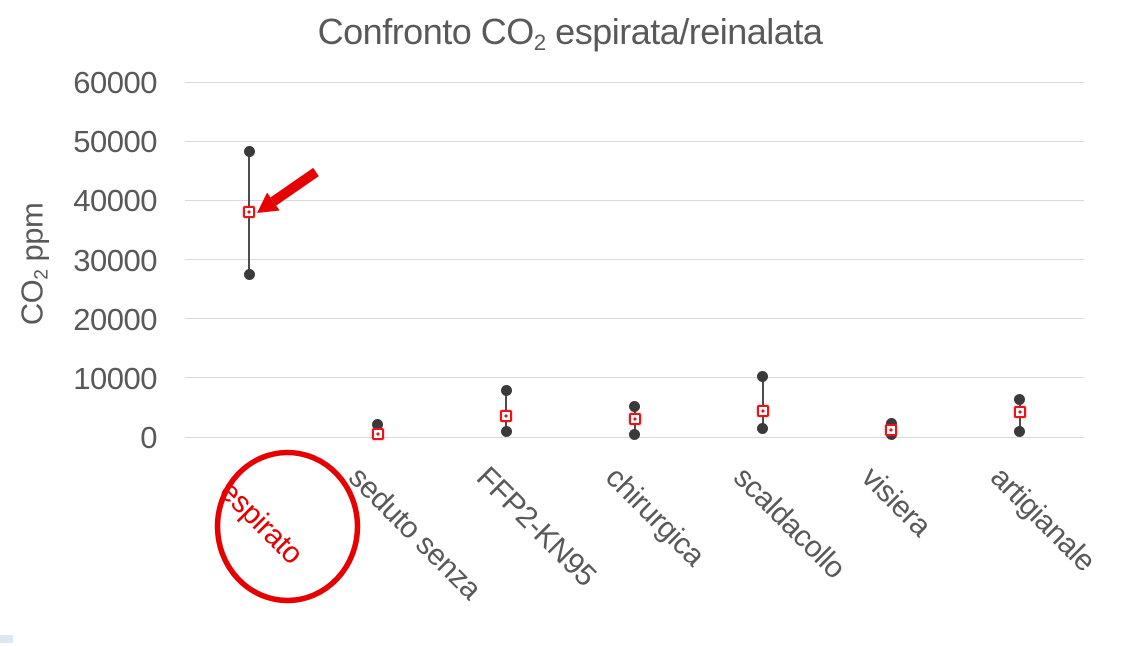  What do you see at coordinates (634, 435) in the screenshot?
I see `min-dot-chirurgica` at bounding box center [634, 435].